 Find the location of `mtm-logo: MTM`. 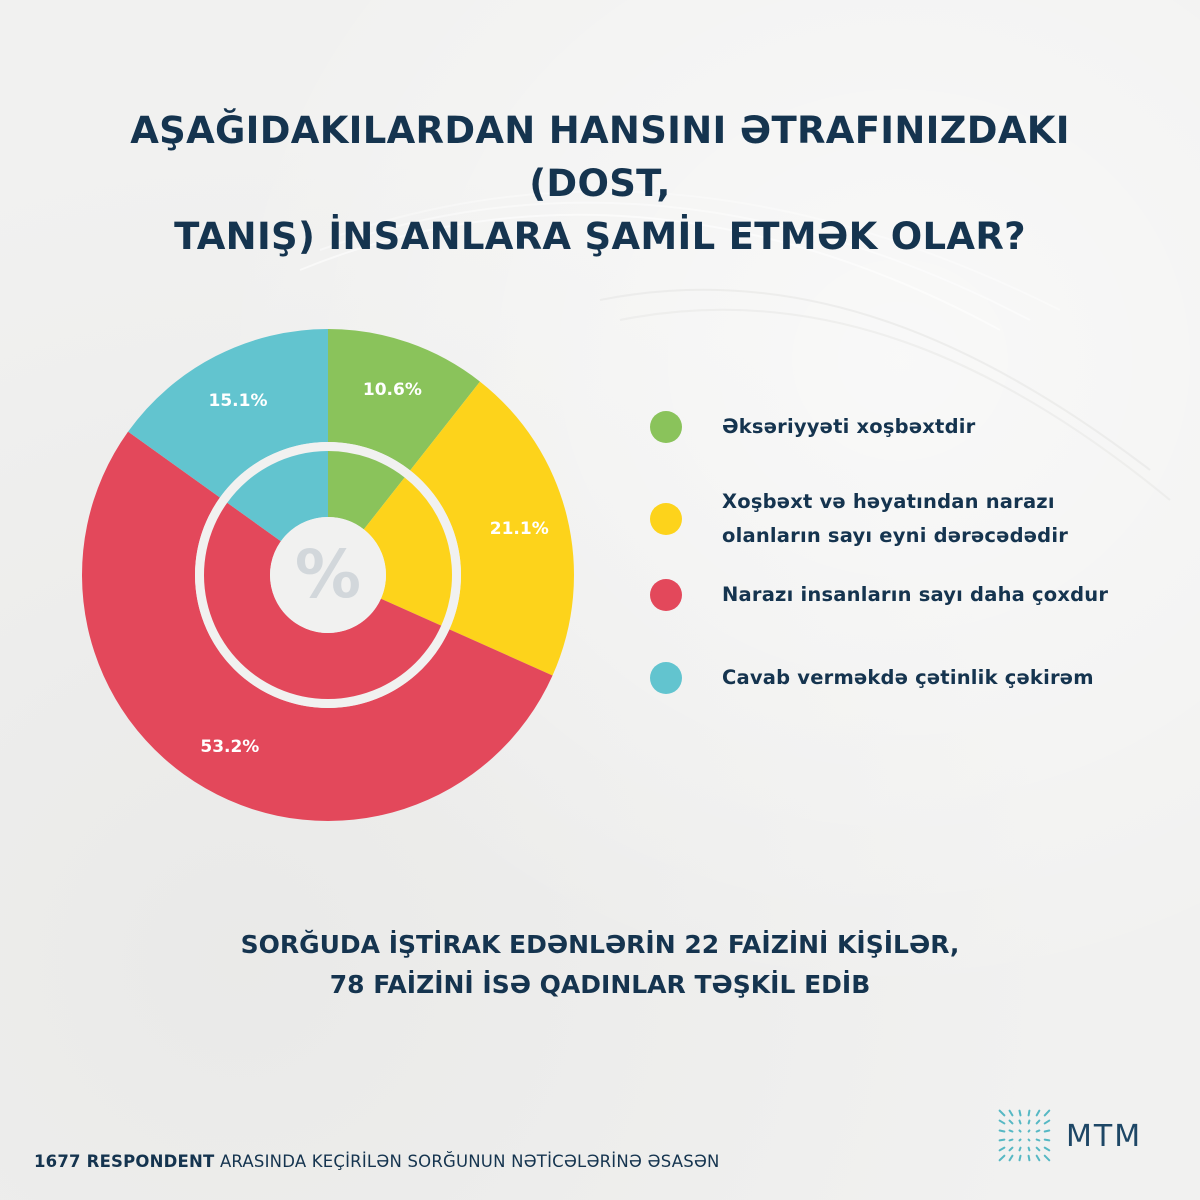

mtm-logo: MTM is located at coordinates (1069, 1136).